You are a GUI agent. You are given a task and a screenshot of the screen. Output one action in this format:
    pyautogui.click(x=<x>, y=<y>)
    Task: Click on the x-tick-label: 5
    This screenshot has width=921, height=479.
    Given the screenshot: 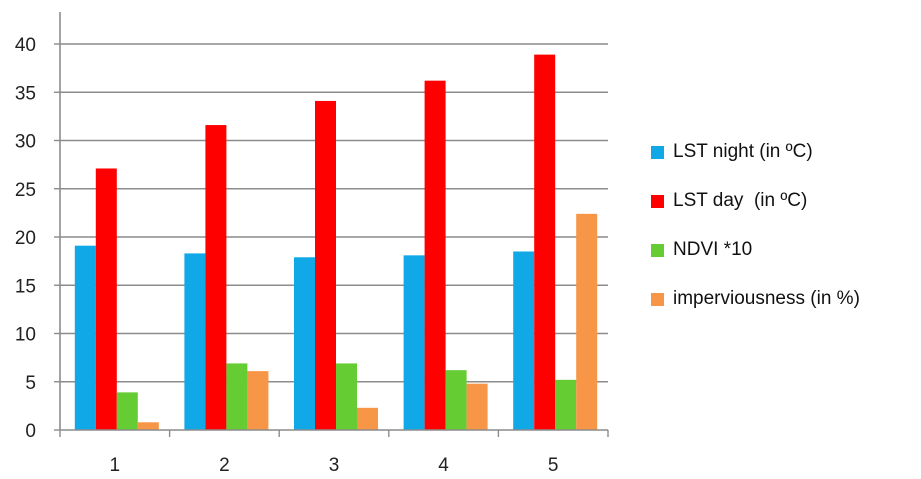 What is the action you would take?
    pyautogui.click(x=553, y=465)
    